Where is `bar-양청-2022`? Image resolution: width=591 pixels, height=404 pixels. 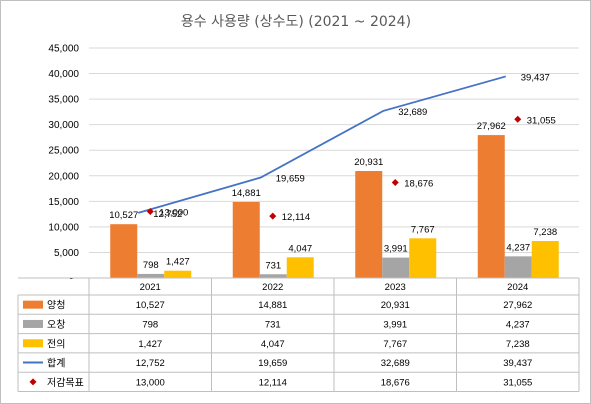
bar-양청-2022 is located at coordinates (246, 239).